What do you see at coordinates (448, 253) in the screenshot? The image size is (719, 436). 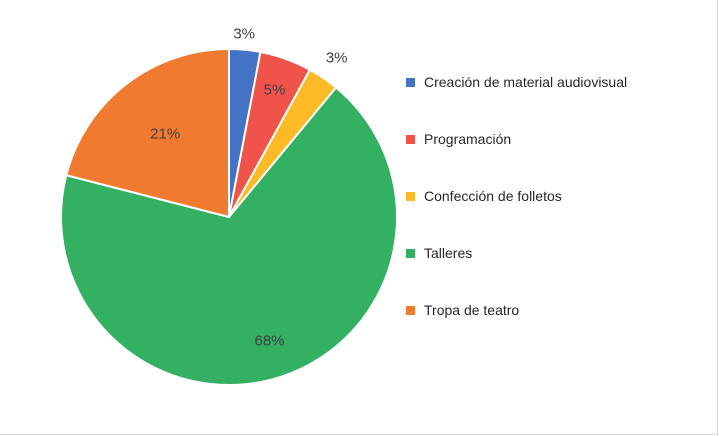 I see `legend-label: Talleres` at bounding box center [448, 253].